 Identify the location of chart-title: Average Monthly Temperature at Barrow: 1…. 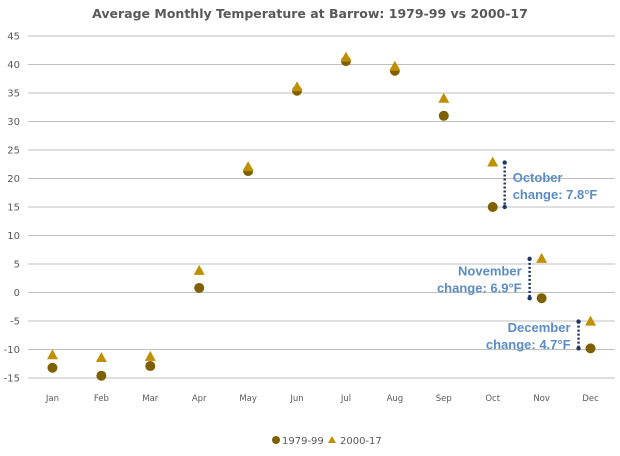
(310, 13).